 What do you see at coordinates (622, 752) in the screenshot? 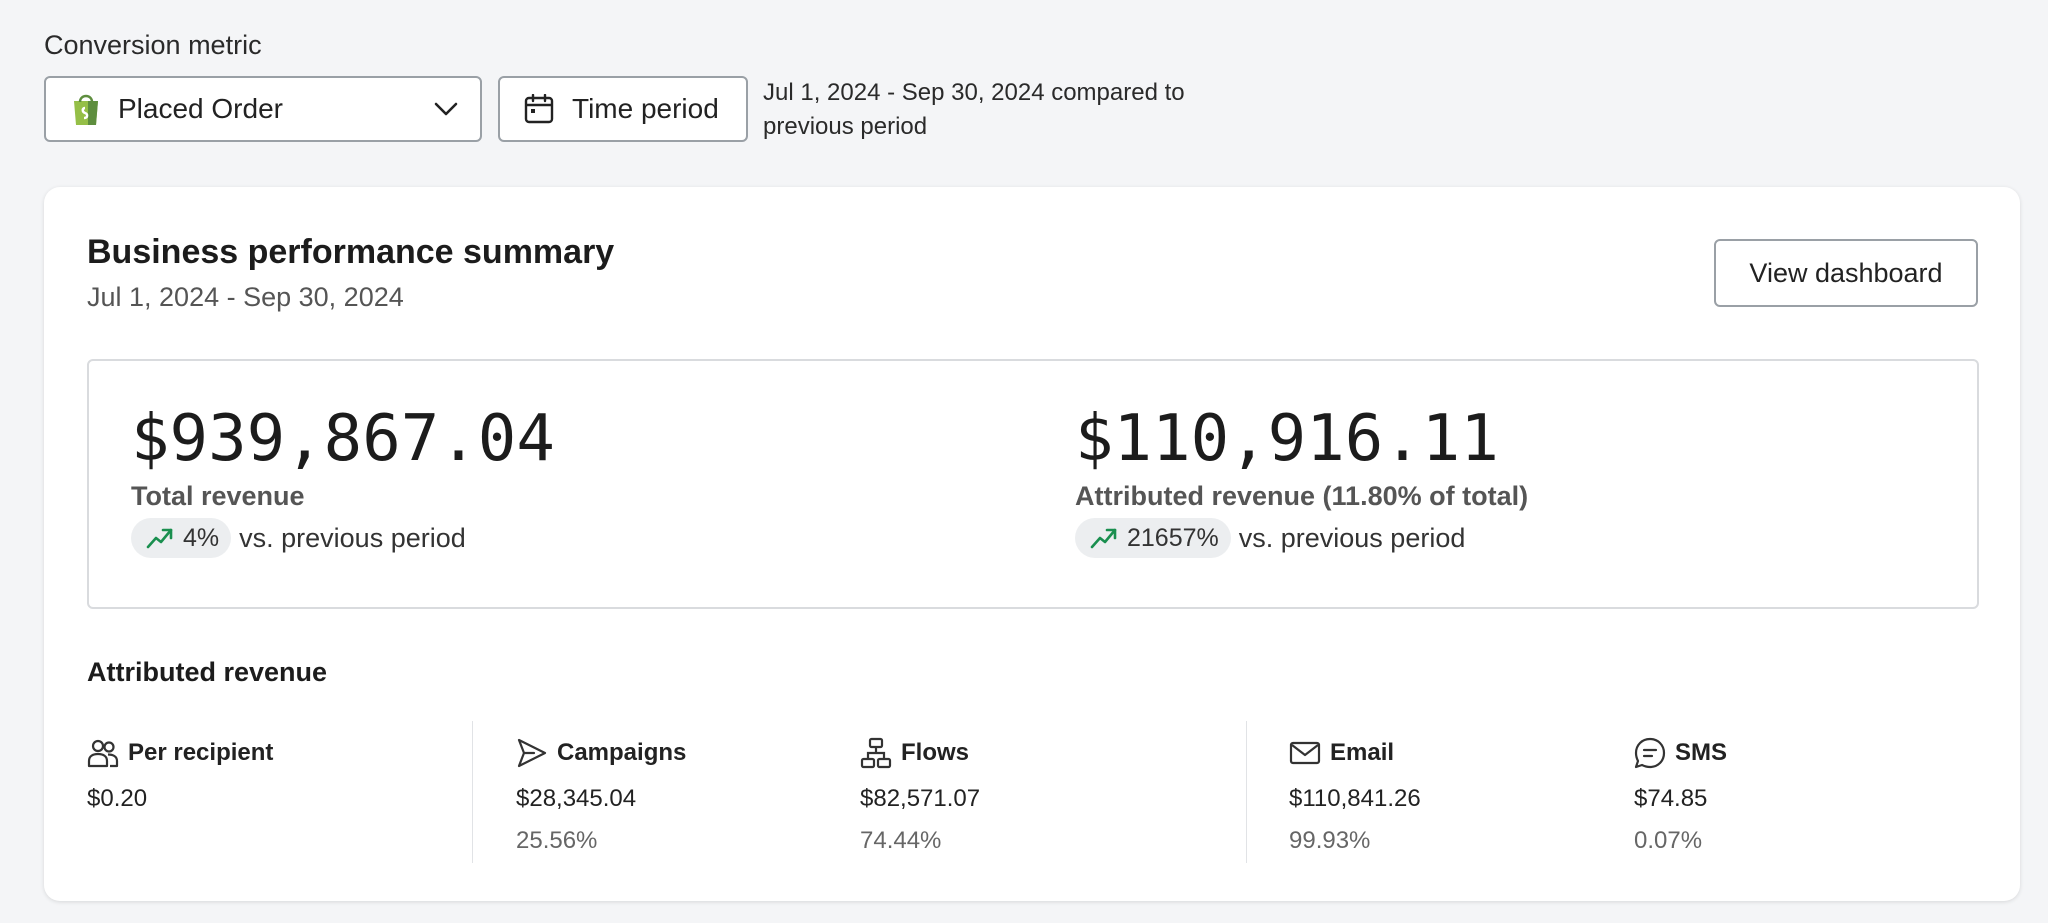
I see `campaigns-label: Campaigns` at bounding box center [622, 752].